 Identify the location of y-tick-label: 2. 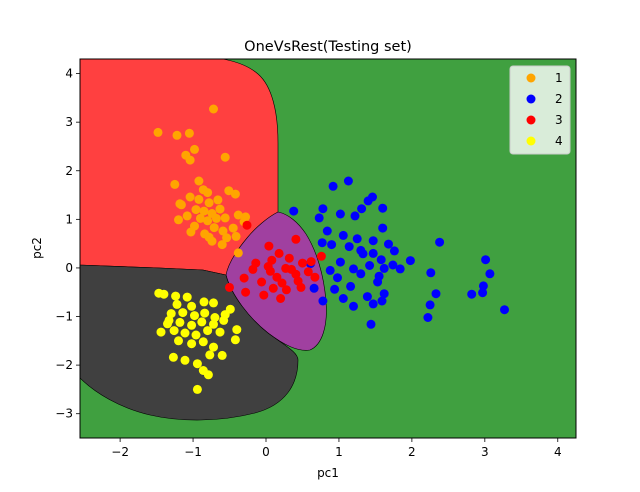
(69, 171).